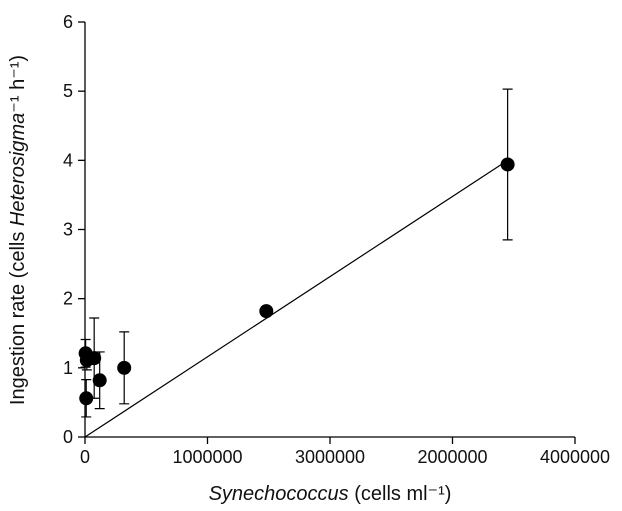 The height and width of the screenshot is (511, 622). What do you see at coordinates (68, 437) in the screenshot?
I see `y-tick-label: 0` at bounding box center [68, 437].